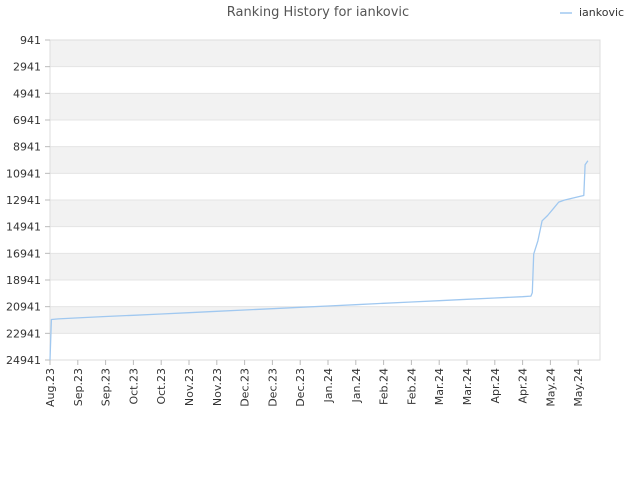 This screenshot has width=640, height=480. What do you see at coordinates (23, 173) in the screenshot?
I see `y-tick-label: 10941` at bounding box center [23, 173].